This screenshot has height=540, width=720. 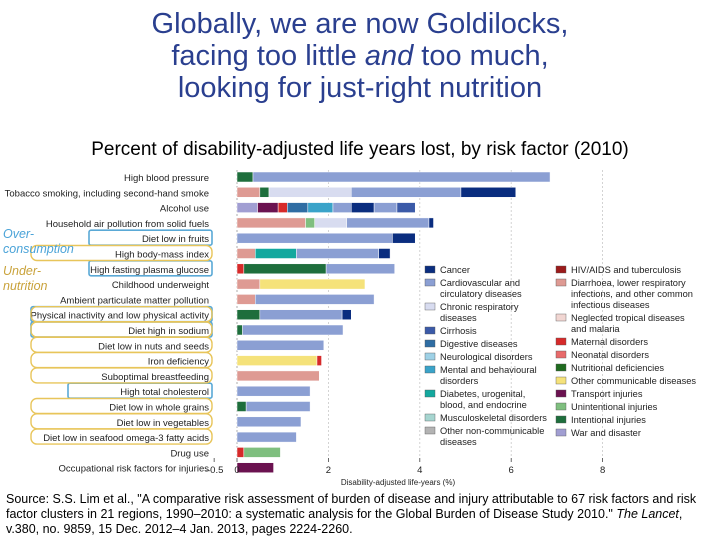 What do you see at coordinates (149, 270) in the screenshot?
I see `category-label: High fasting plasma glucose` at bounding box center [149, 270].